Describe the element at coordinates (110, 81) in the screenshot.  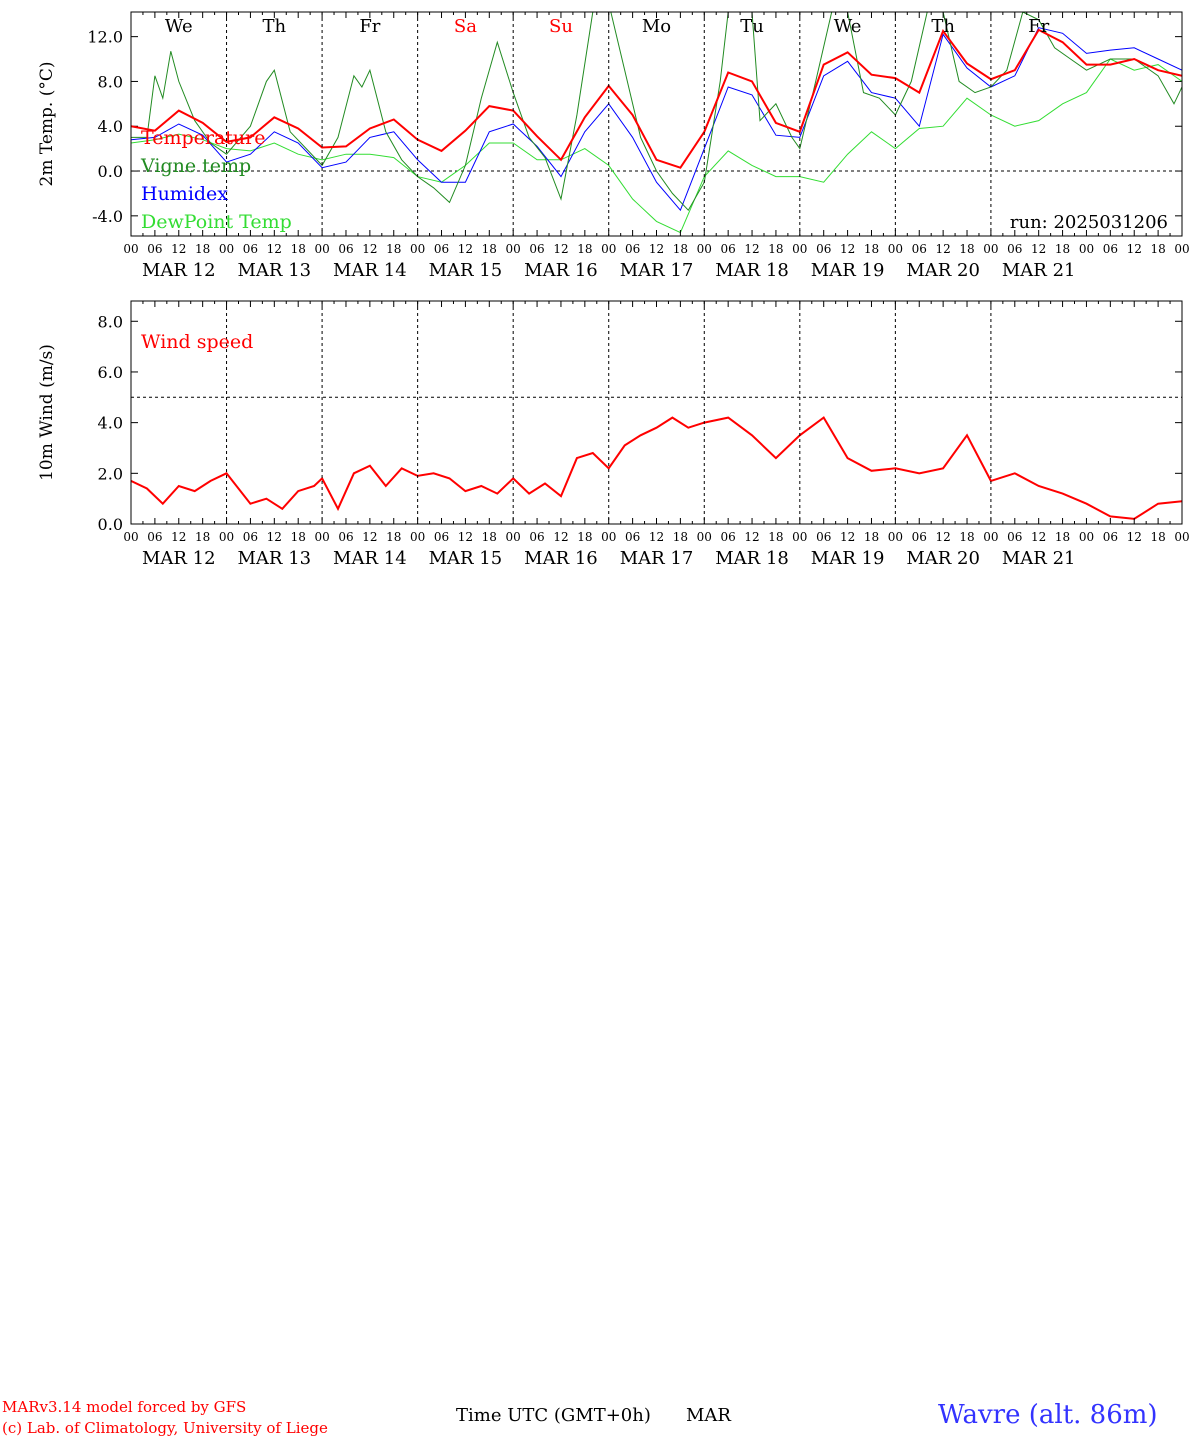
I see `y-tick-label: 8.0` at that location.